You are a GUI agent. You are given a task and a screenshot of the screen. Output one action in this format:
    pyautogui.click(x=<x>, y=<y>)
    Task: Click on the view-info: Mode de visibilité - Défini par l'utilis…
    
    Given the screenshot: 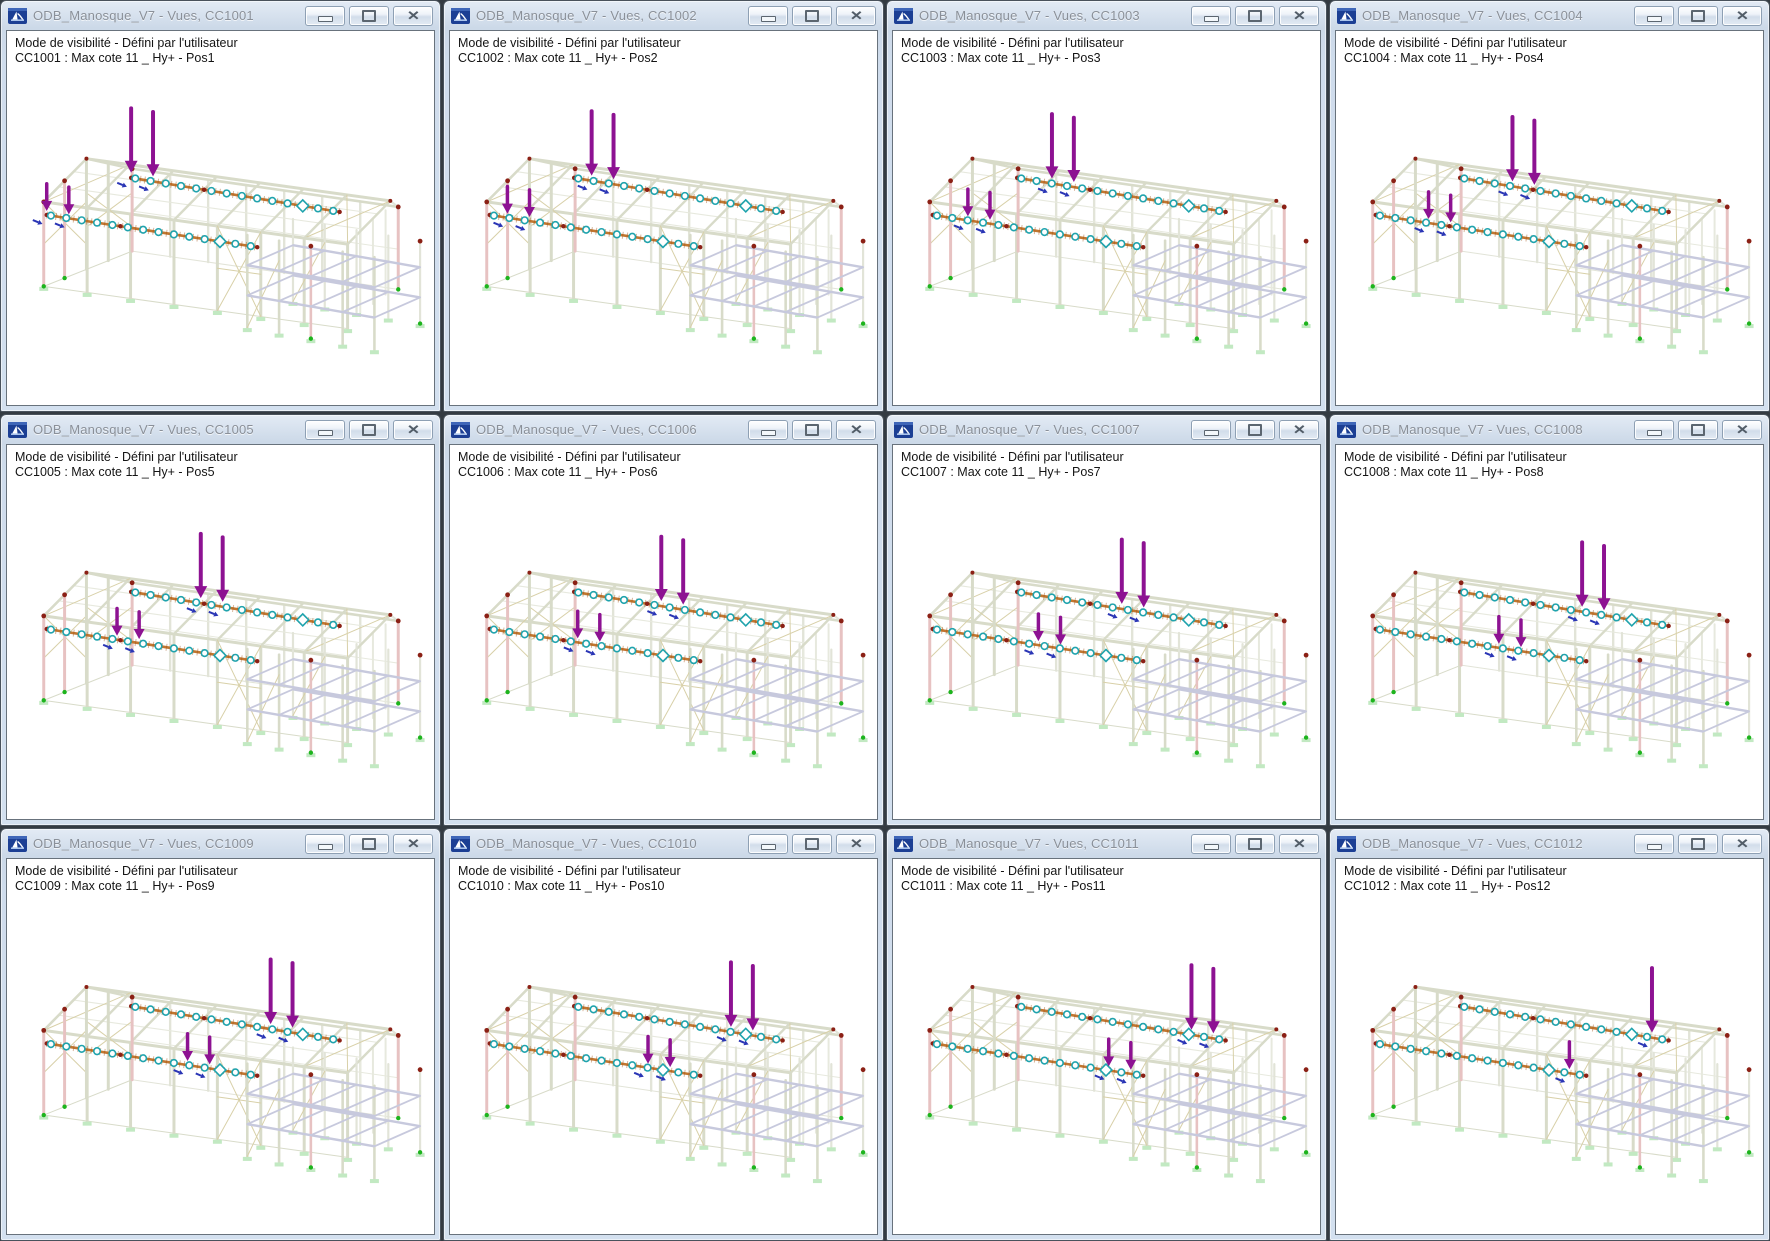 What is the action you would take?
    pyautogui.click(x=1549, y=876)
    